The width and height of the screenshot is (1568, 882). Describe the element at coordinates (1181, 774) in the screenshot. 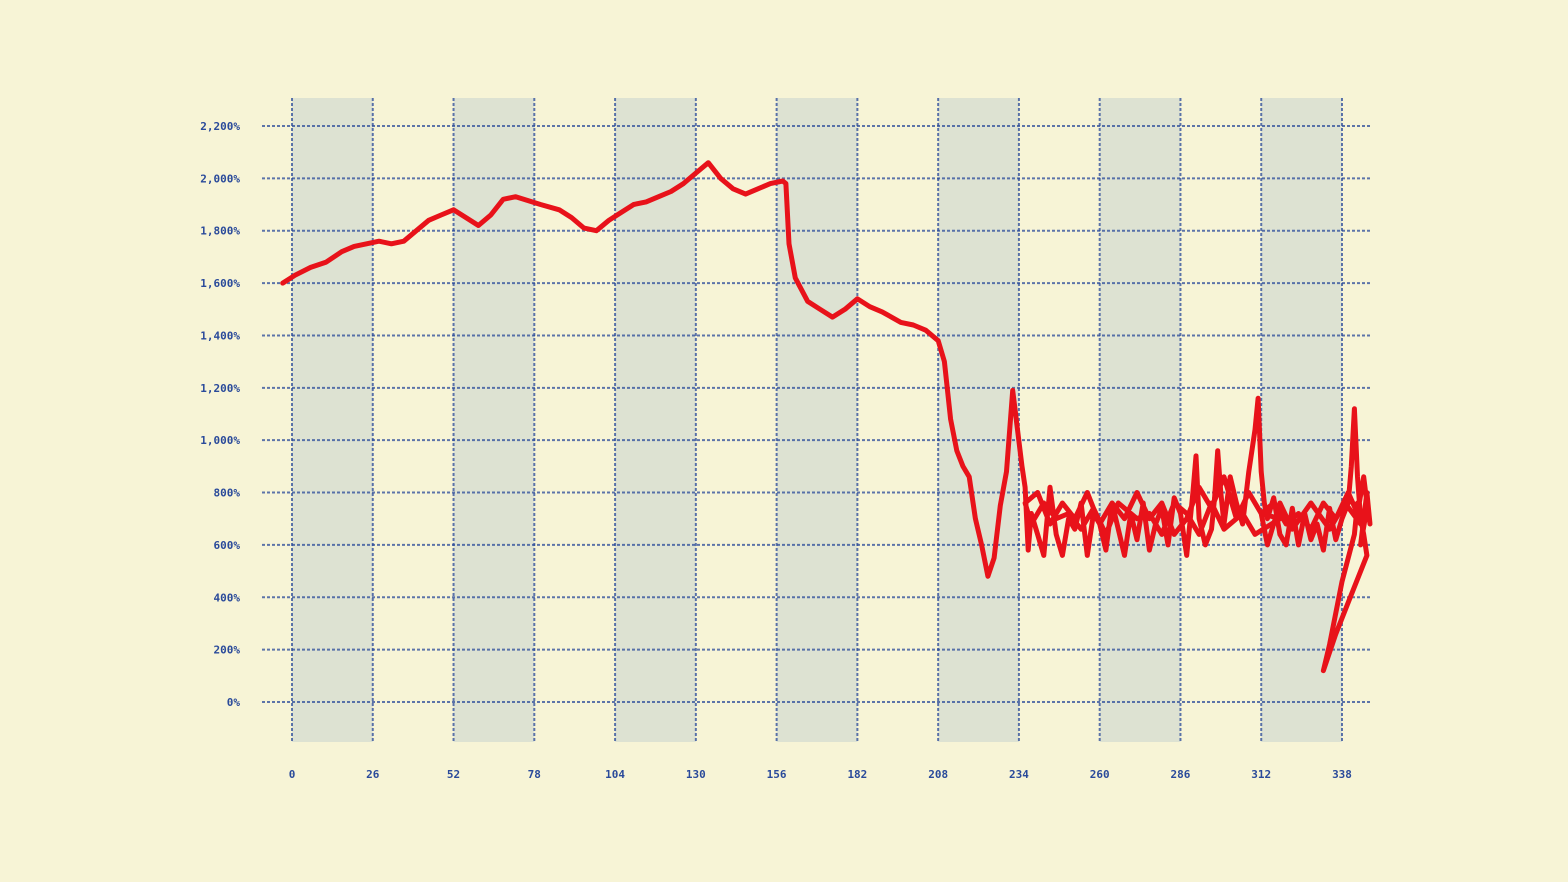

I see `x-tick-label: 286` at that location.